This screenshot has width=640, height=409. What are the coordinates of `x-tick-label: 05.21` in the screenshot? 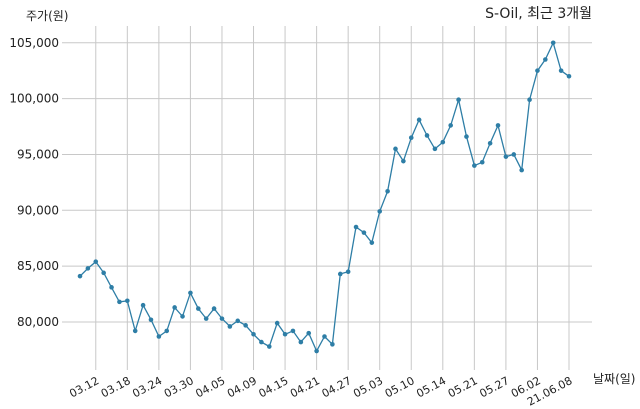 It's located at (463, 387).